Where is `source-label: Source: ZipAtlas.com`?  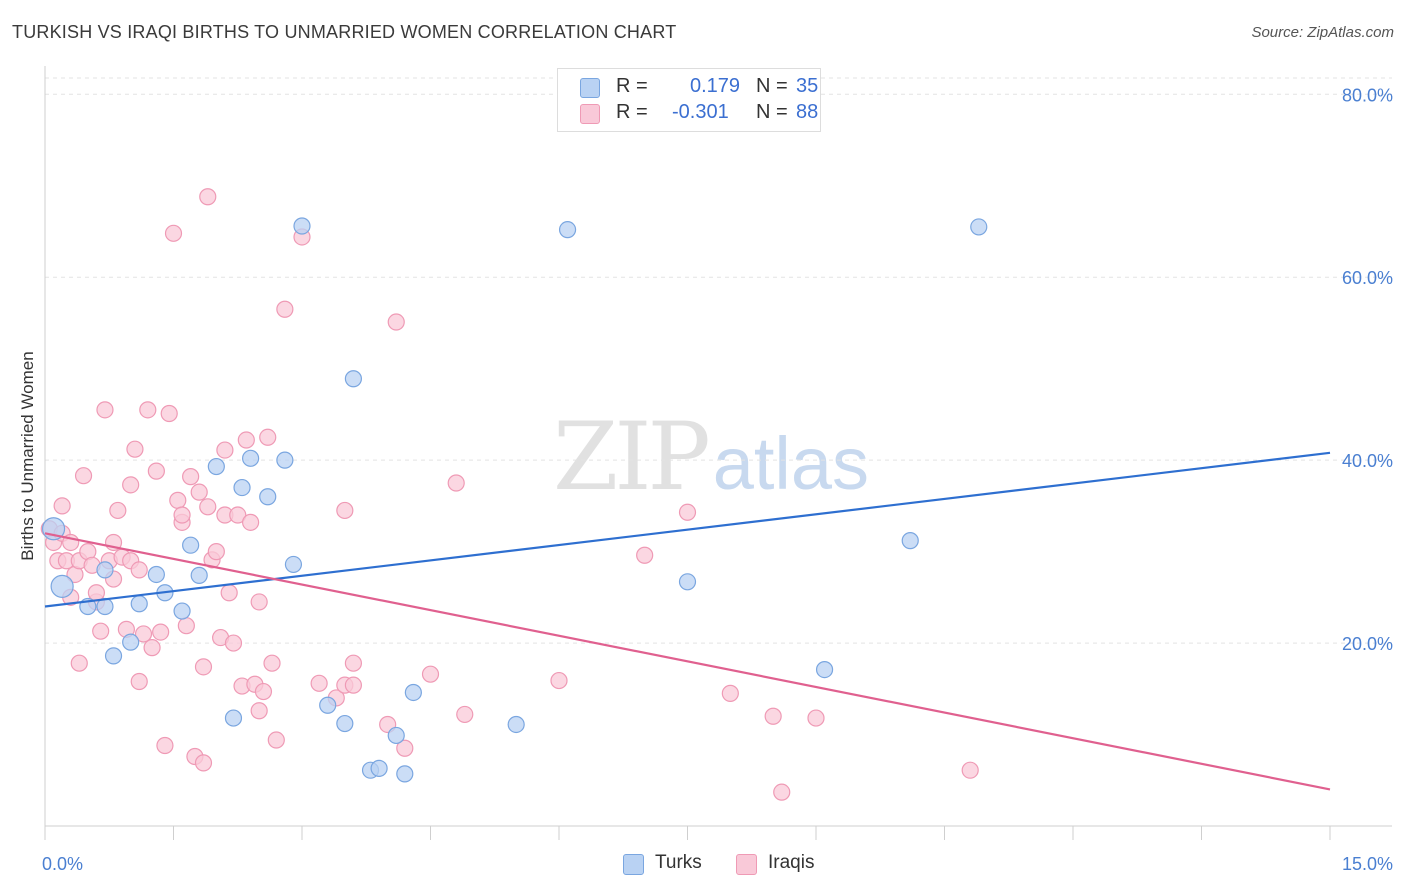
source-label: Source: ZipAtlas.com is located at coordinates (1322, 32).